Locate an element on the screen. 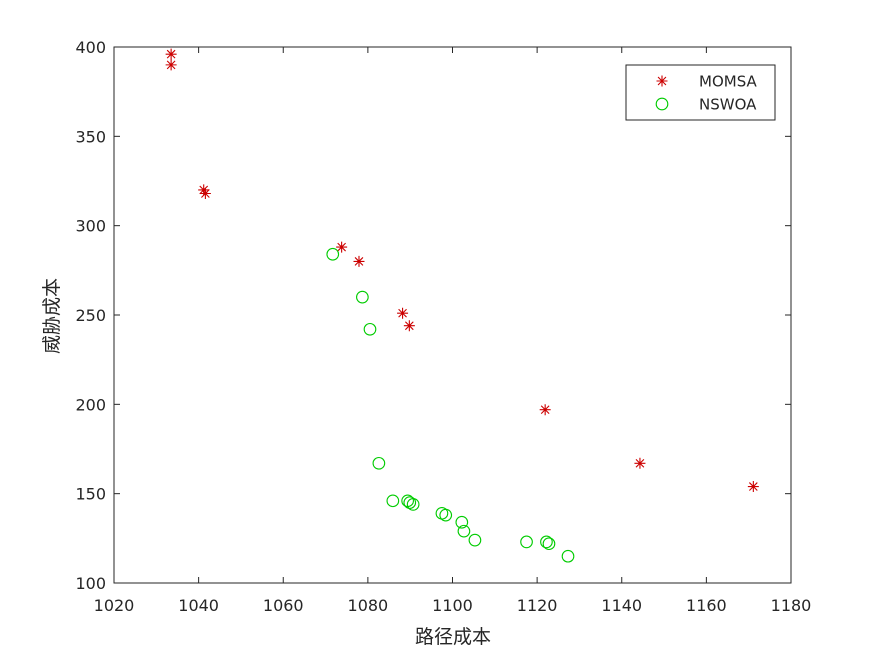 The image size is (875, 660). x-tick-label: 1040 is located at coordinates (198, 605).